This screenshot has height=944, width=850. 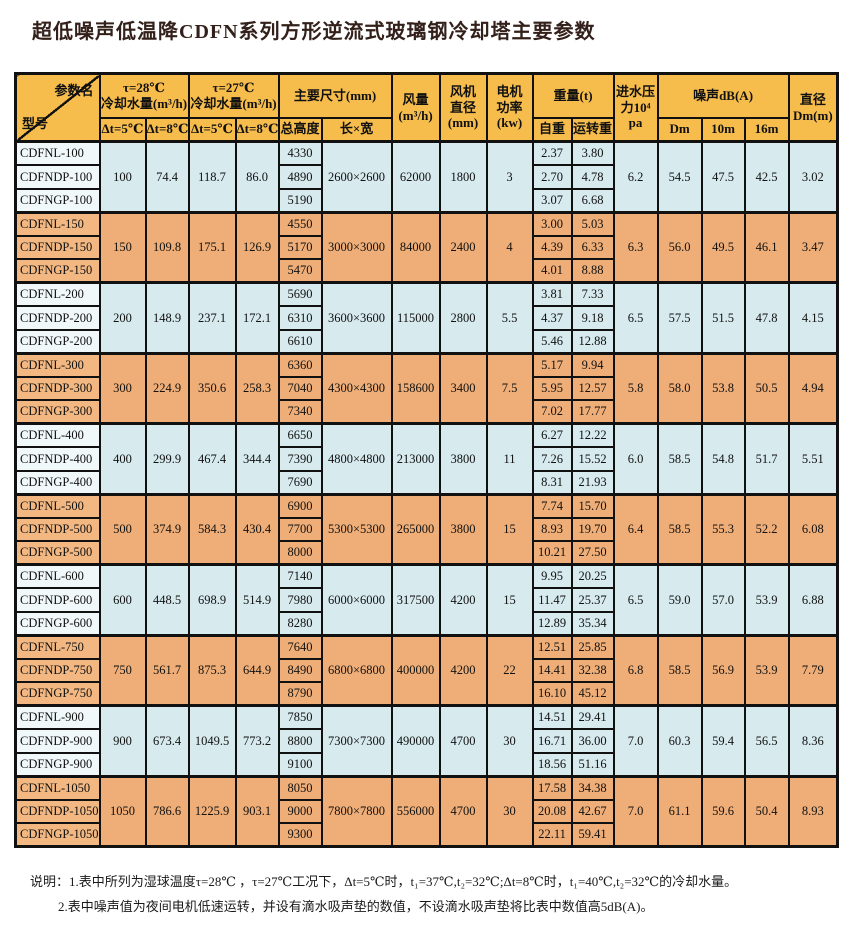 I want to click on noise-16m-cell: 51.7, so click(x=766, y=458).